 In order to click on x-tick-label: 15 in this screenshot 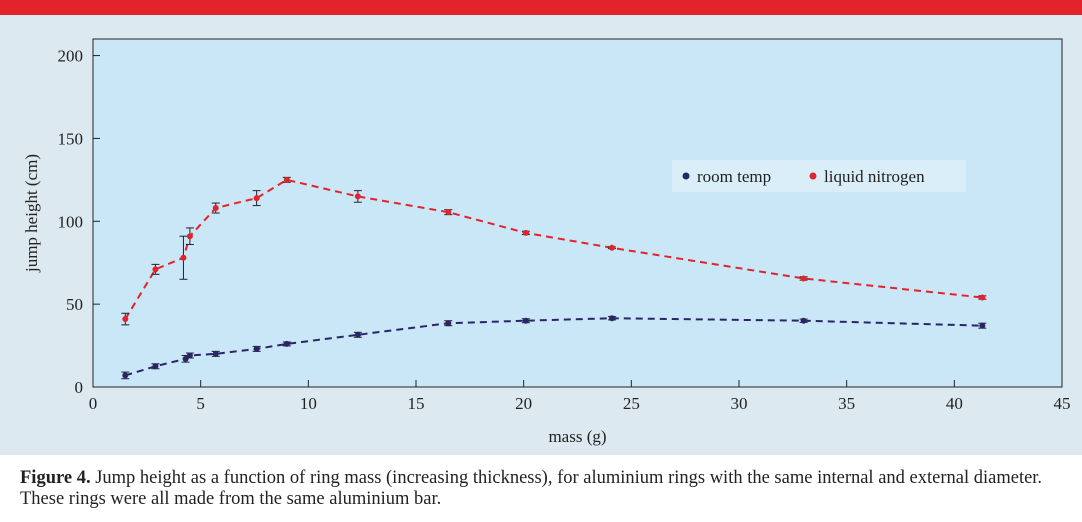, I will do `click(416, 403)`.